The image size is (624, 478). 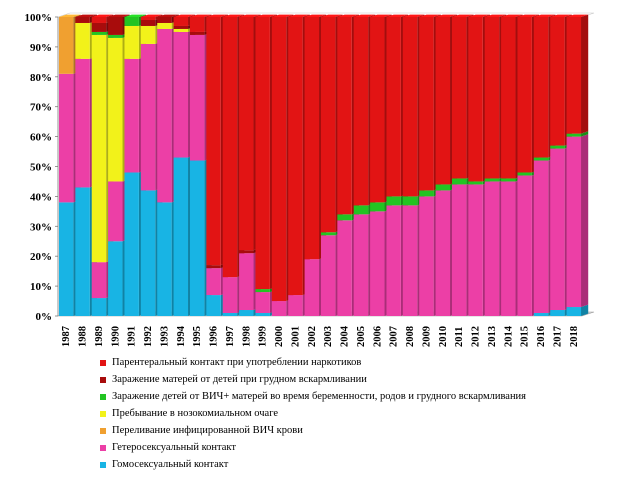 What do you see at coordinates (197, 336) in the screenshot?
I see `x-tick-label: 1995` at bounding box center [197, 336].